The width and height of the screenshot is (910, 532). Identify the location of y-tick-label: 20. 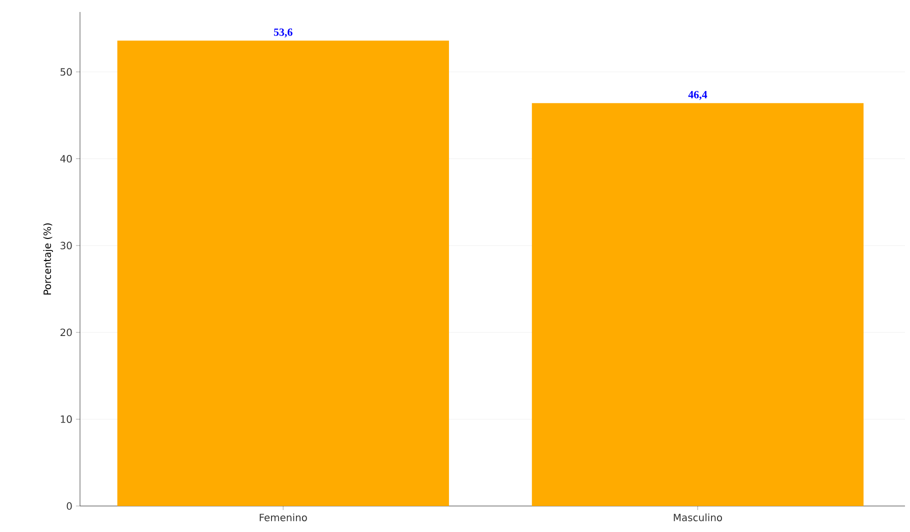
(66, 332).